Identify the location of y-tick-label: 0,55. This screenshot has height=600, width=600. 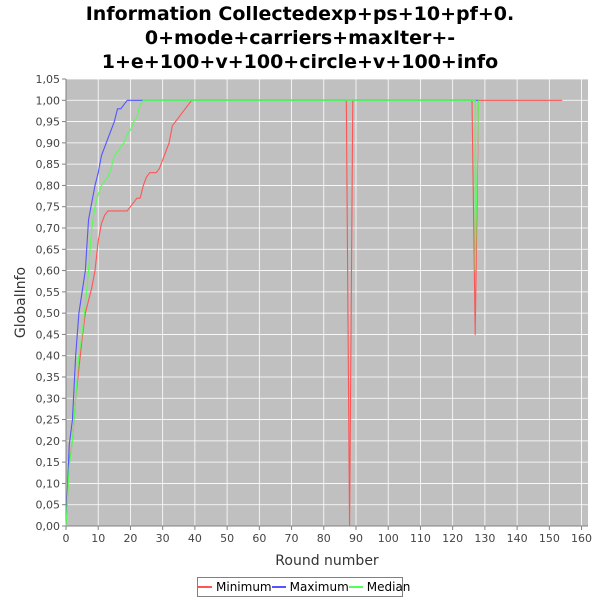
(48, 292).